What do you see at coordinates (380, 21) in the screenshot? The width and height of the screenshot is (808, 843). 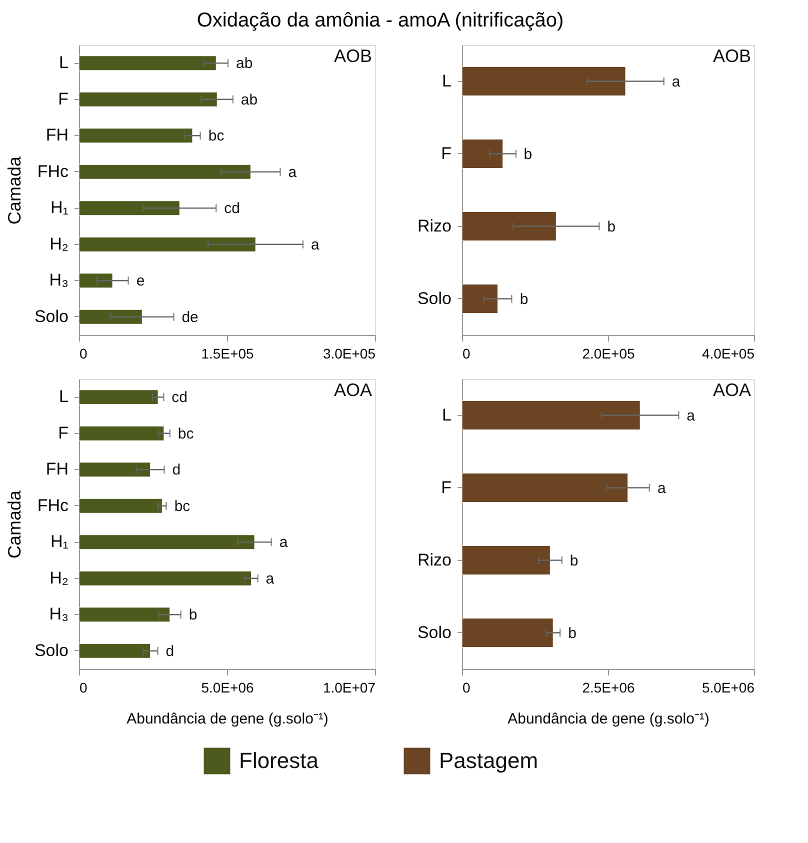 I see `chart-title: Oxidação da amônia - amoA (nitrificação)` at bounding box center [380, 21].